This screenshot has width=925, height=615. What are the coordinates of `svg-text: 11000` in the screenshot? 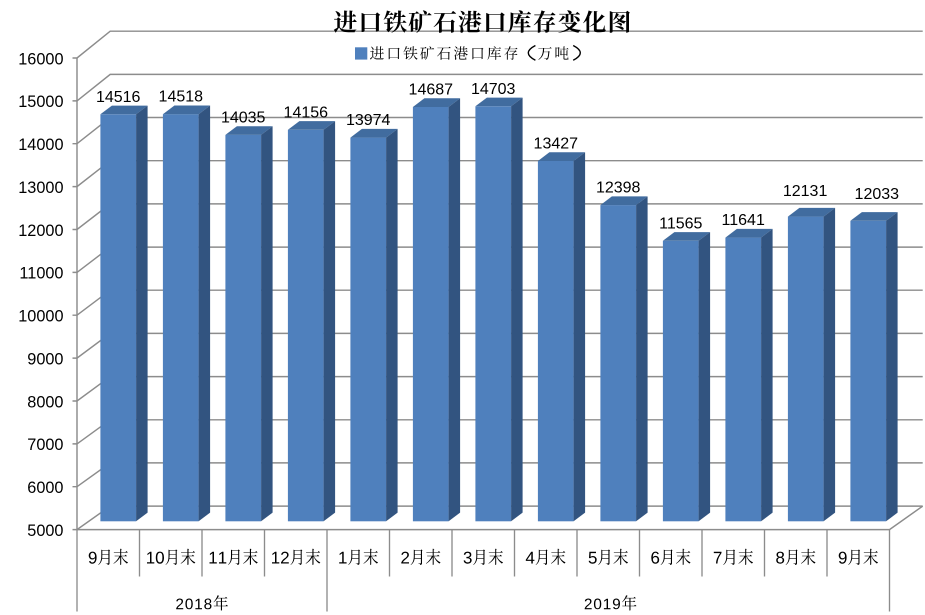 It's located at (41, 274).